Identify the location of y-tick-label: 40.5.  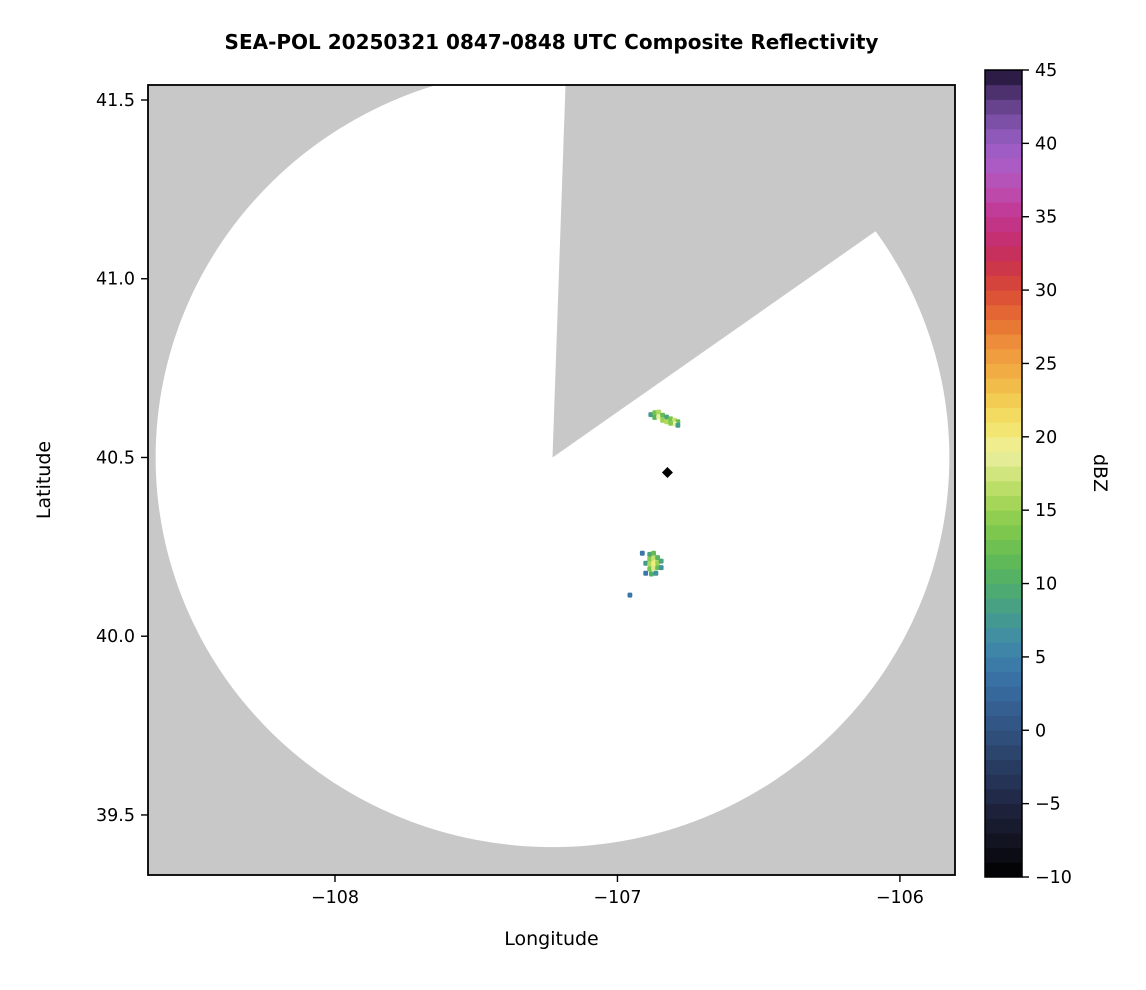
(115, 458).